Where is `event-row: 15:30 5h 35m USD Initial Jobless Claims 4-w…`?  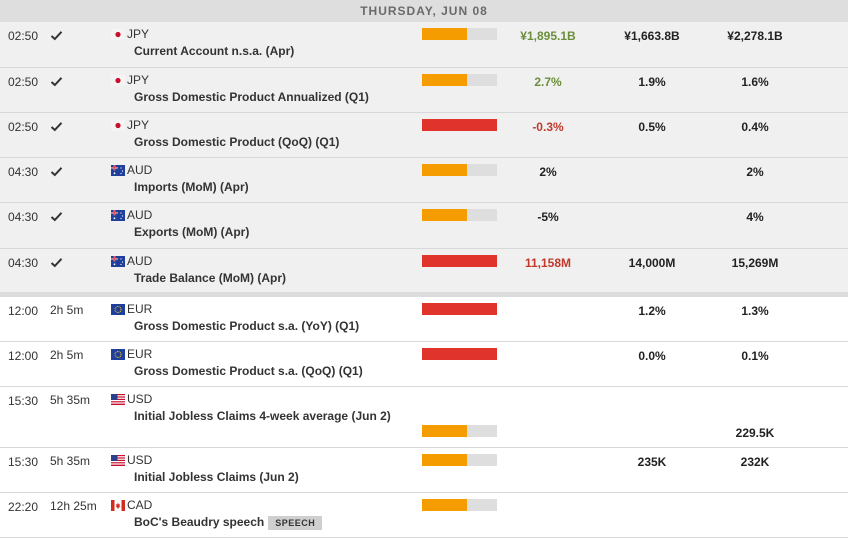 event-row: 15:30 5h 35m USD Initial Jobless Claims 4-w… is located at coordinates (424, 417).